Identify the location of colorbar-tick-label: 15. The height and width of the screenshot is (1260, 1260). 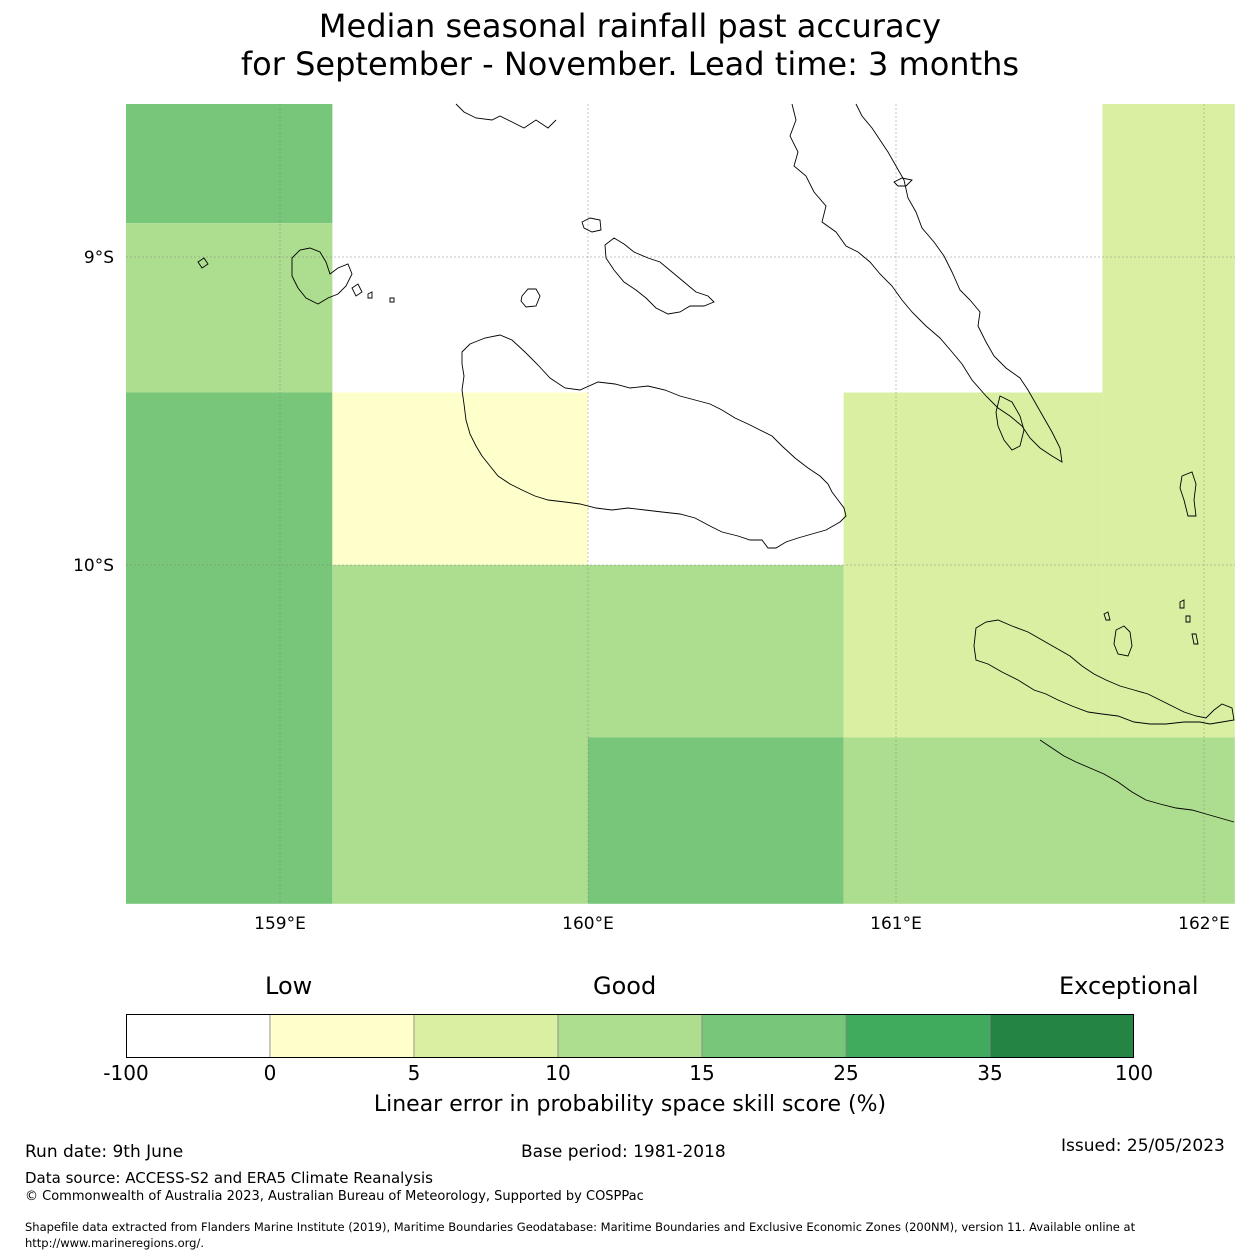
(702, 1073).